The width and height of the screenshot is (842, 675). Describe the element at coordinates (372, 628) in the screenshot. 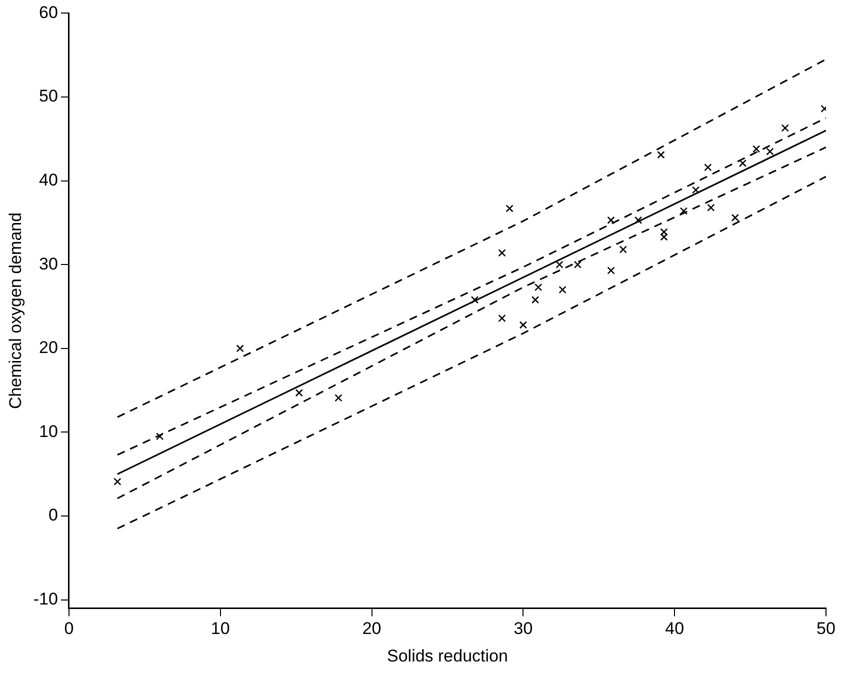

I see `x-tick-label: 20` at that location.